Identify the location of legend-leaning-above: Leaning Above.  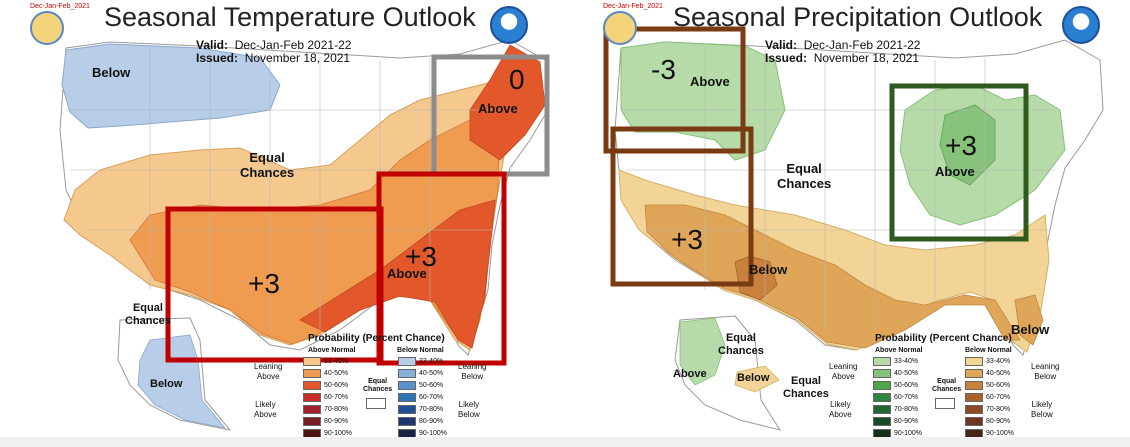
(843, 371).